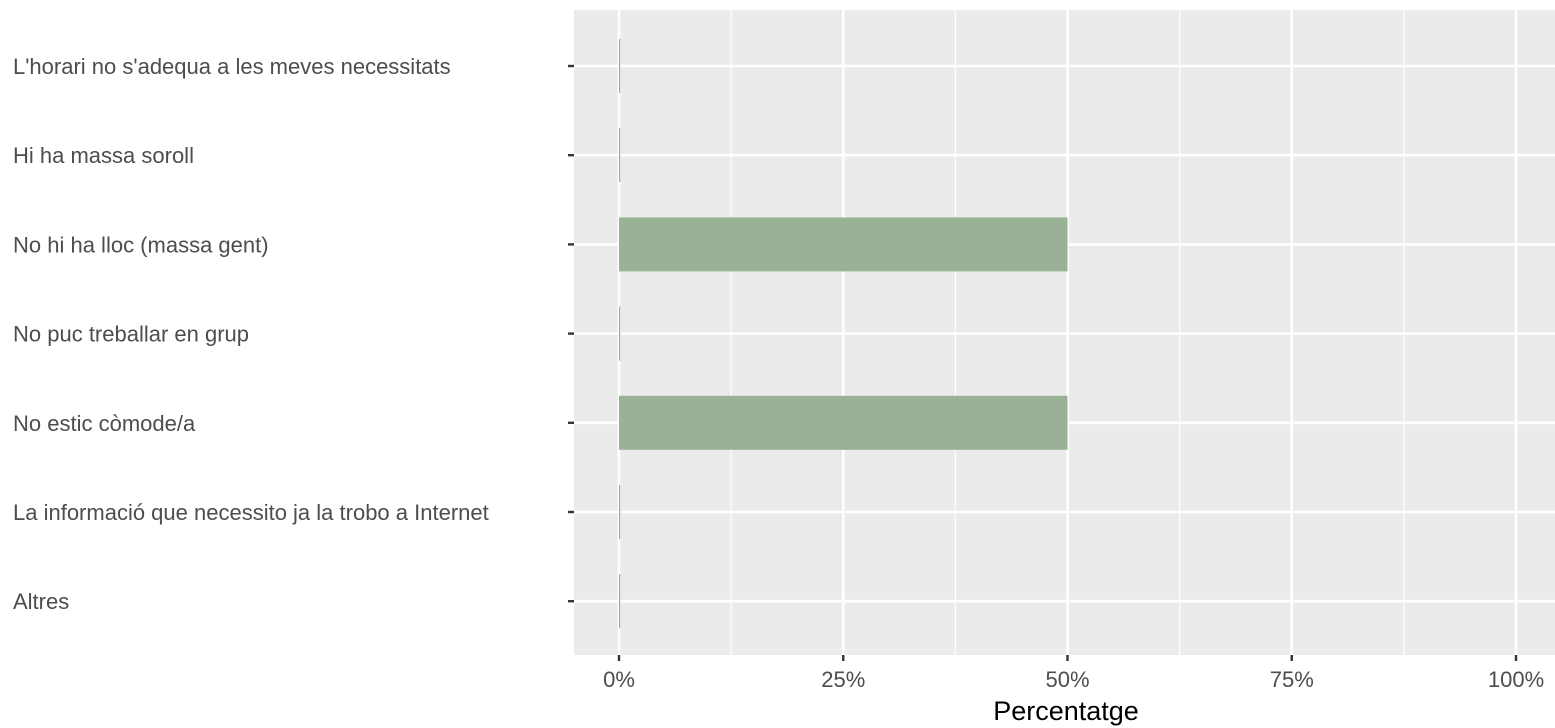  Describe the element at coordinates (571, 333) in the screenshot. I see `y-axis-ticks` at that location.